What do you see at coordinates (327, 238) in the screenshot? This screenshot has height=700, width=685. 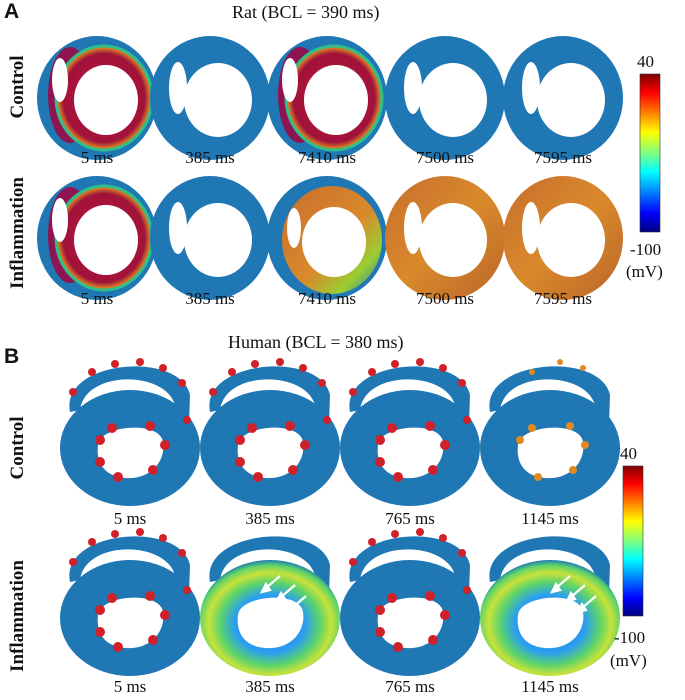 I see `rat-inflammation-7410ms` at bounding box center [327, 238].